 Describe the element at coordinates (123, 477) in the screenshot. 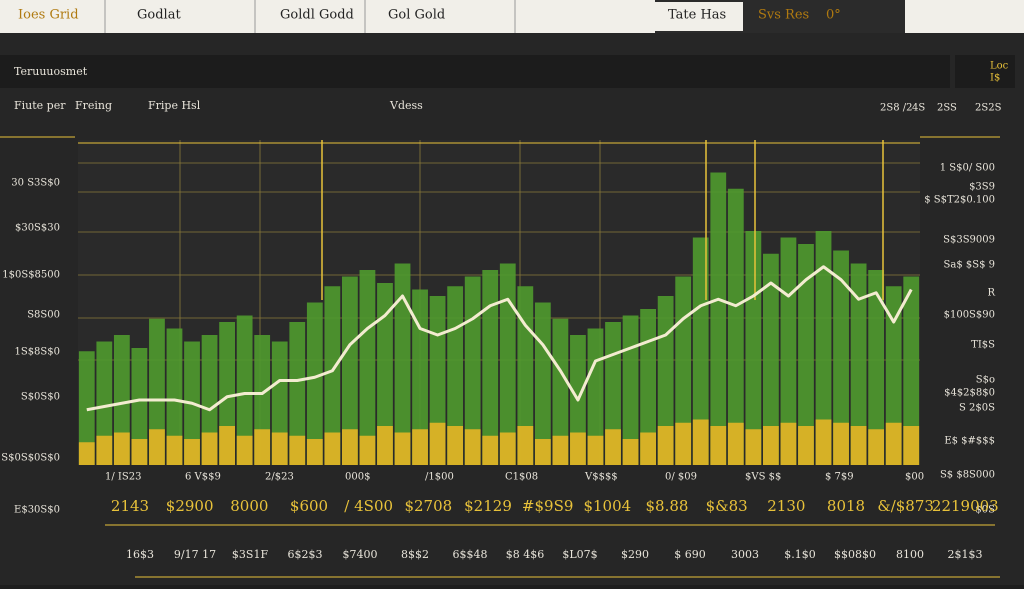

I see `x-label: 1/ IS23` at that location.